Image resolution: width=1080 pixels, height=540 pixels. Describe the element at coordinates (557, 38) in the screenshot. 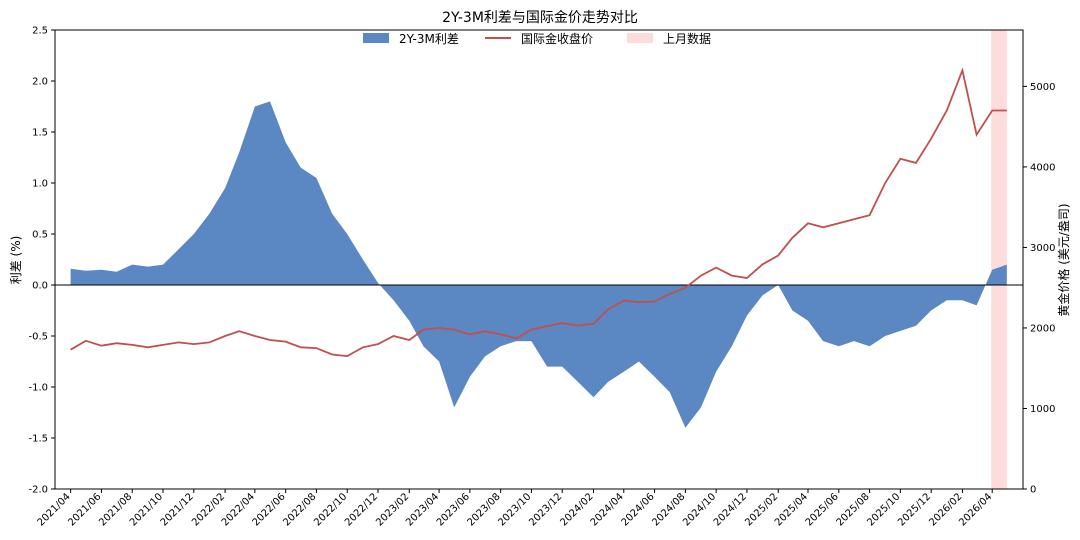

I see `legend-label-gold: 国际金收盘价` at that location.